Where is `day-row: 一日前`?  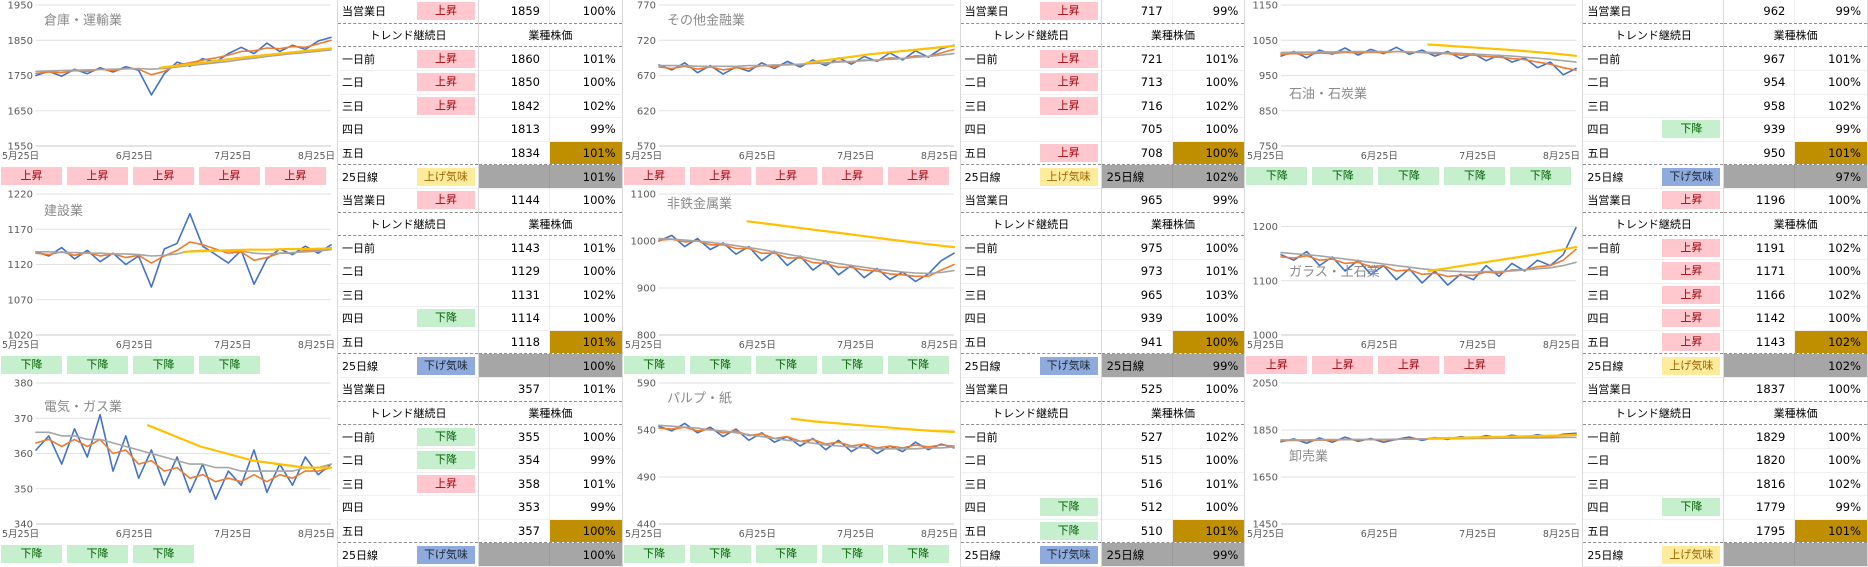 day-row: 一日前 is located at coordinates (1030, 248).